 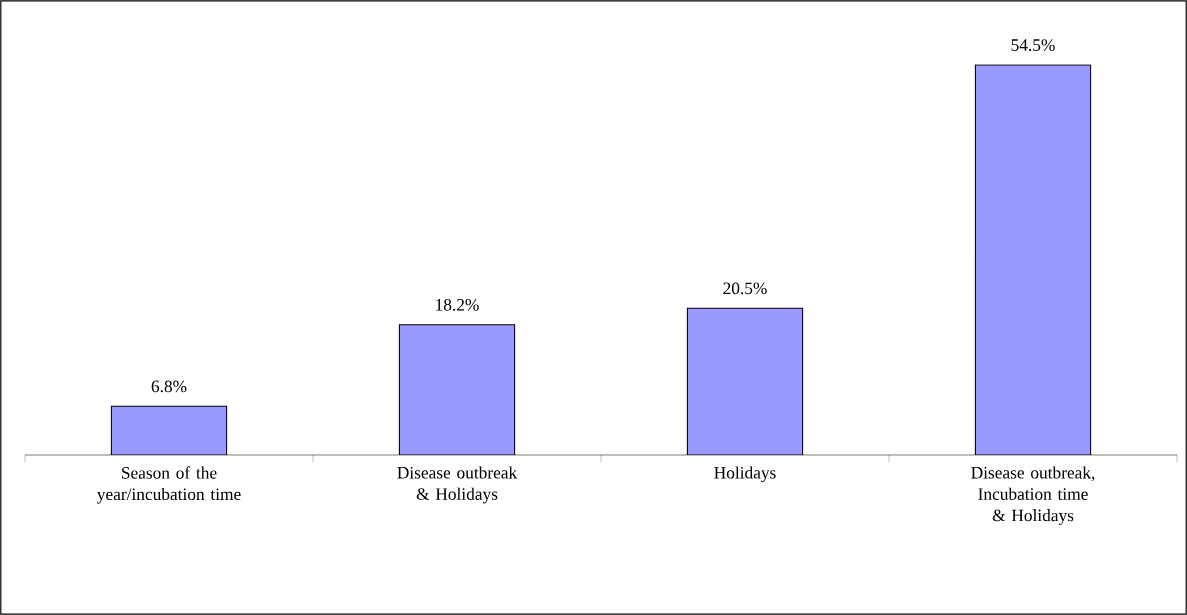 What do you see at coordinates (1033, 495) in the screenshot?
I see `x-tick-label: Disease outbreak, Incubation time & Holidays` at bounding box center [1033, 495].